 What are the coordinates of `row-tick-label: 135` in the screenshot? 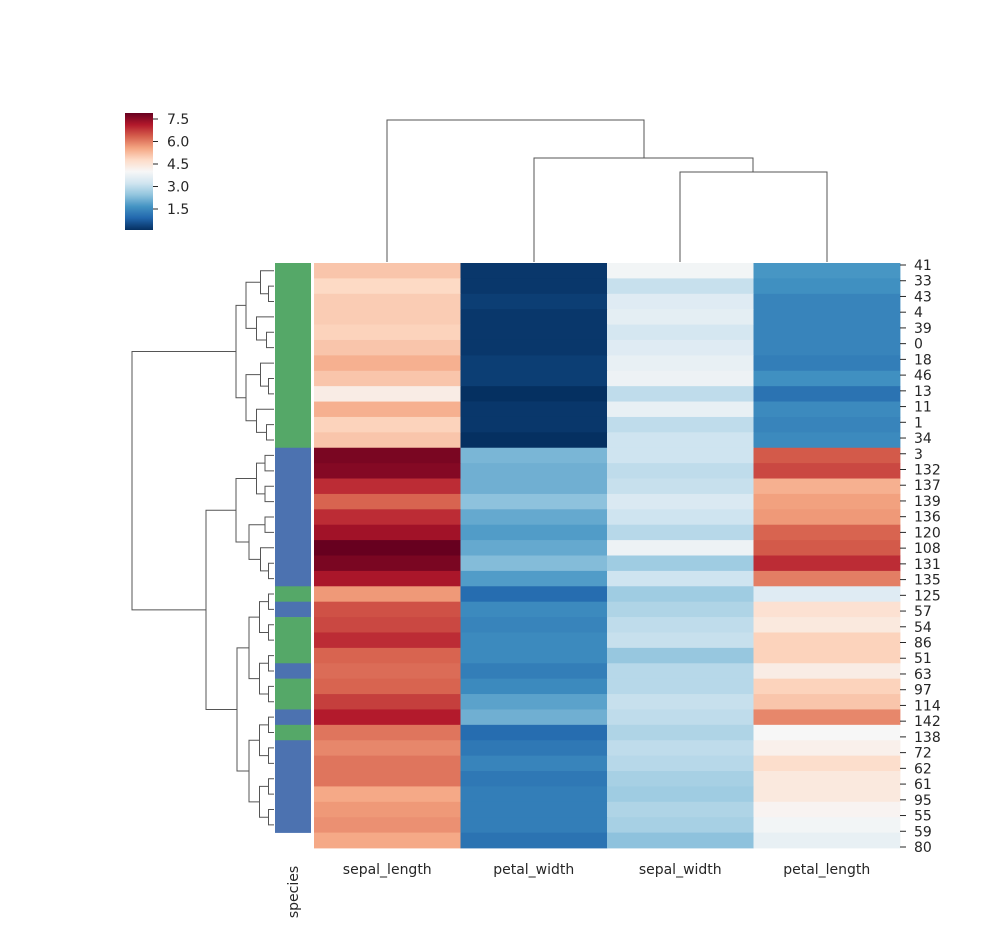 It's located at (927, 581).